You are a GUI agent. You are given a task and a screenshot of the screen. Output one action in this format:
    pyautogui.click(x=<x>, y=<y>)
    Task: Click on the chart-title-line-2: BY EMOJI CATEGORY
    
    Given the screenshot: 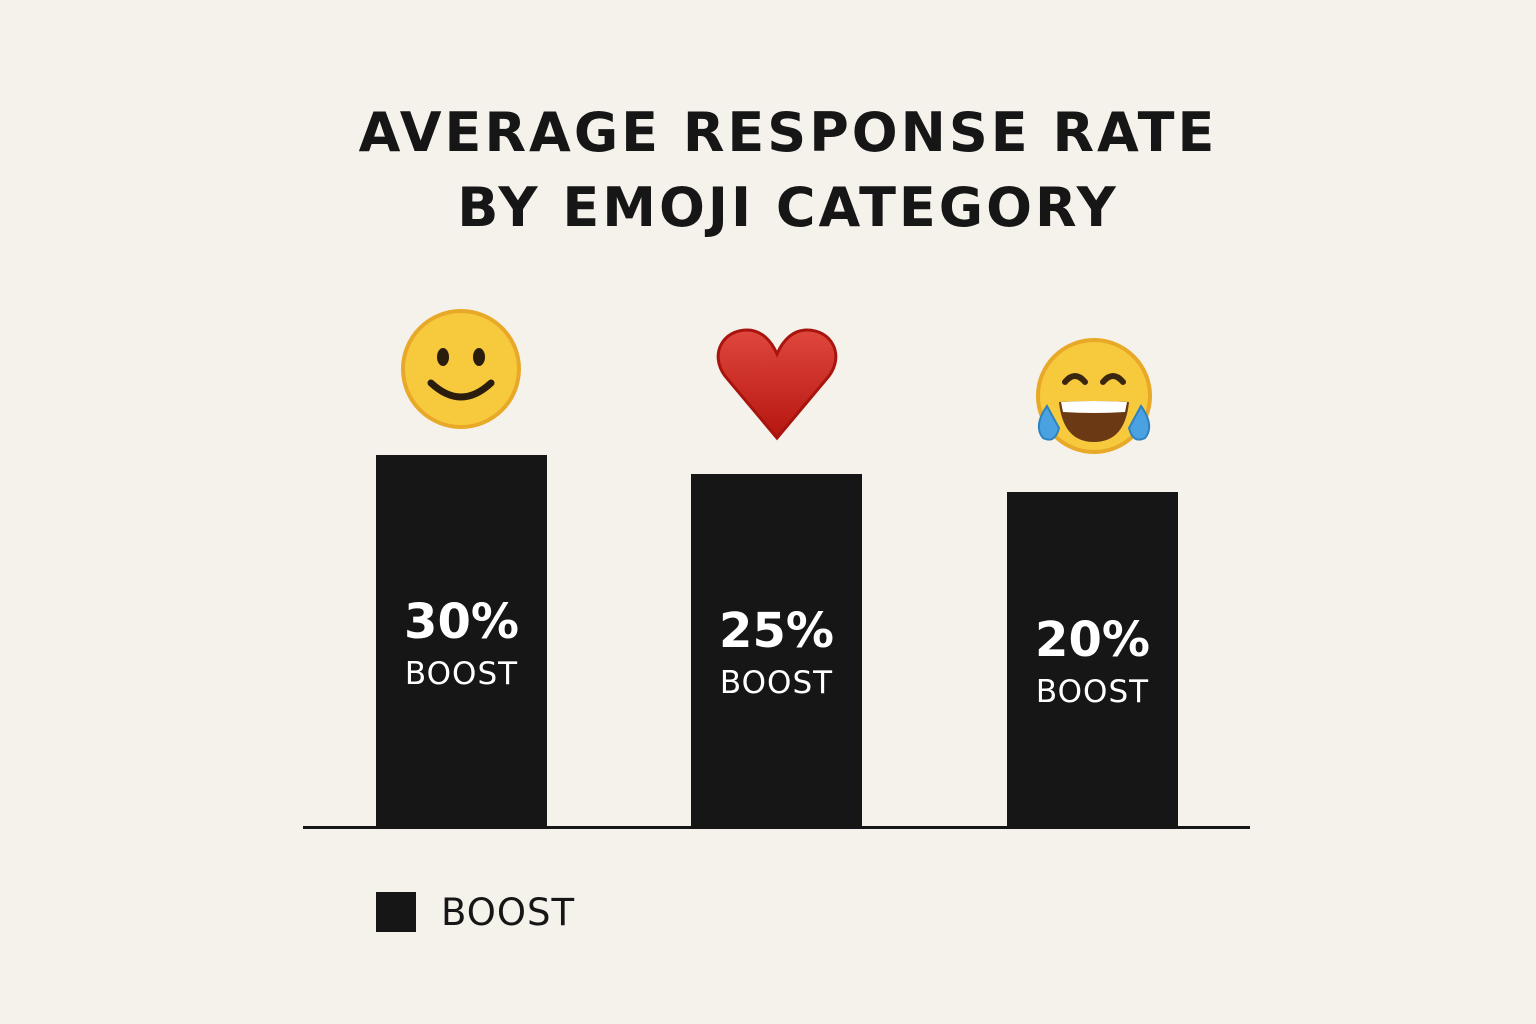 What is the action you would take?
    pyautogui.click(x=788, y=207)
    